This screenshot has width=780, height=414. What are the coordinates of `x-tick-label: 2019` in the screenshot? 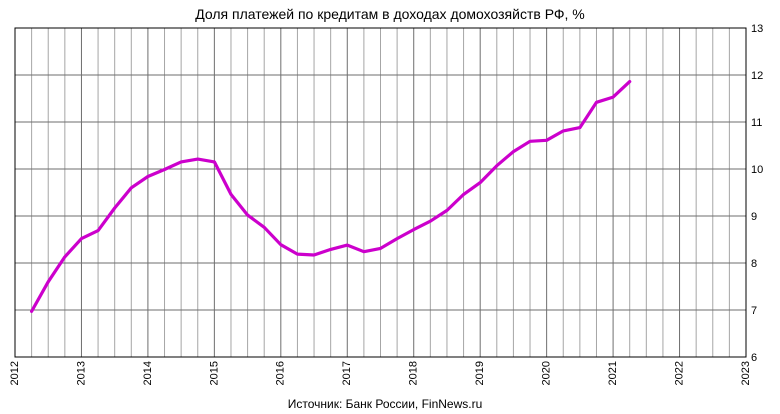 It's located at (480, 373).